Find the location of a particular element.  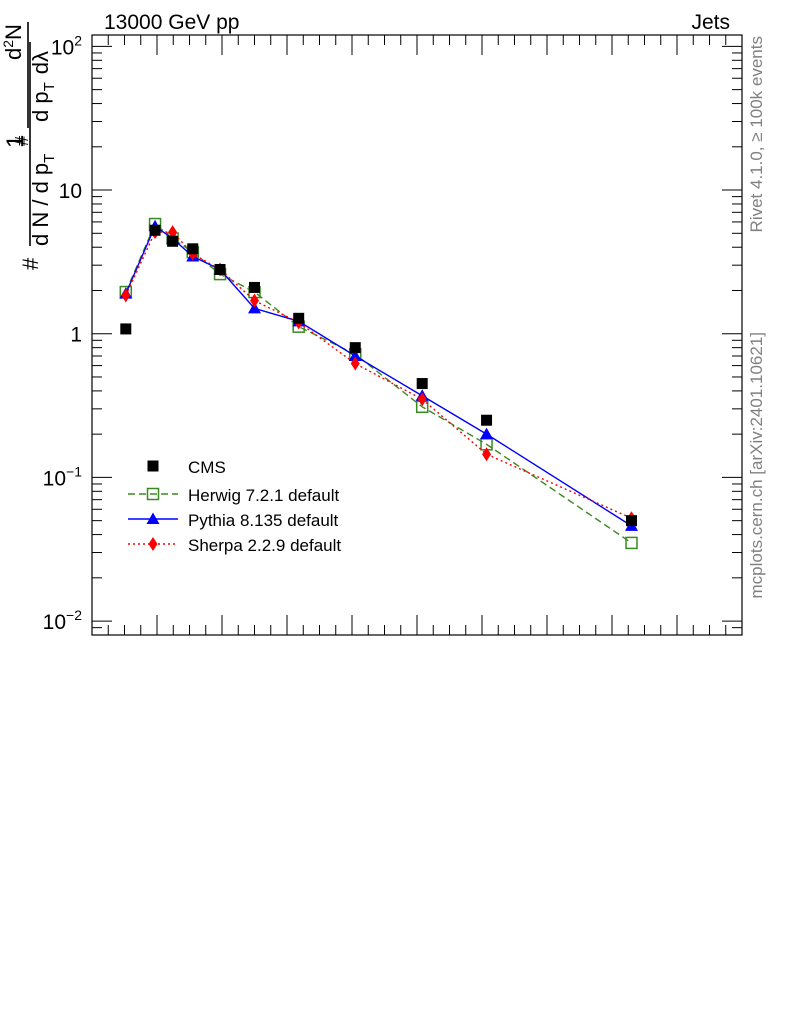

svg-text: d N / d pT is located at coordinates (43, 200).